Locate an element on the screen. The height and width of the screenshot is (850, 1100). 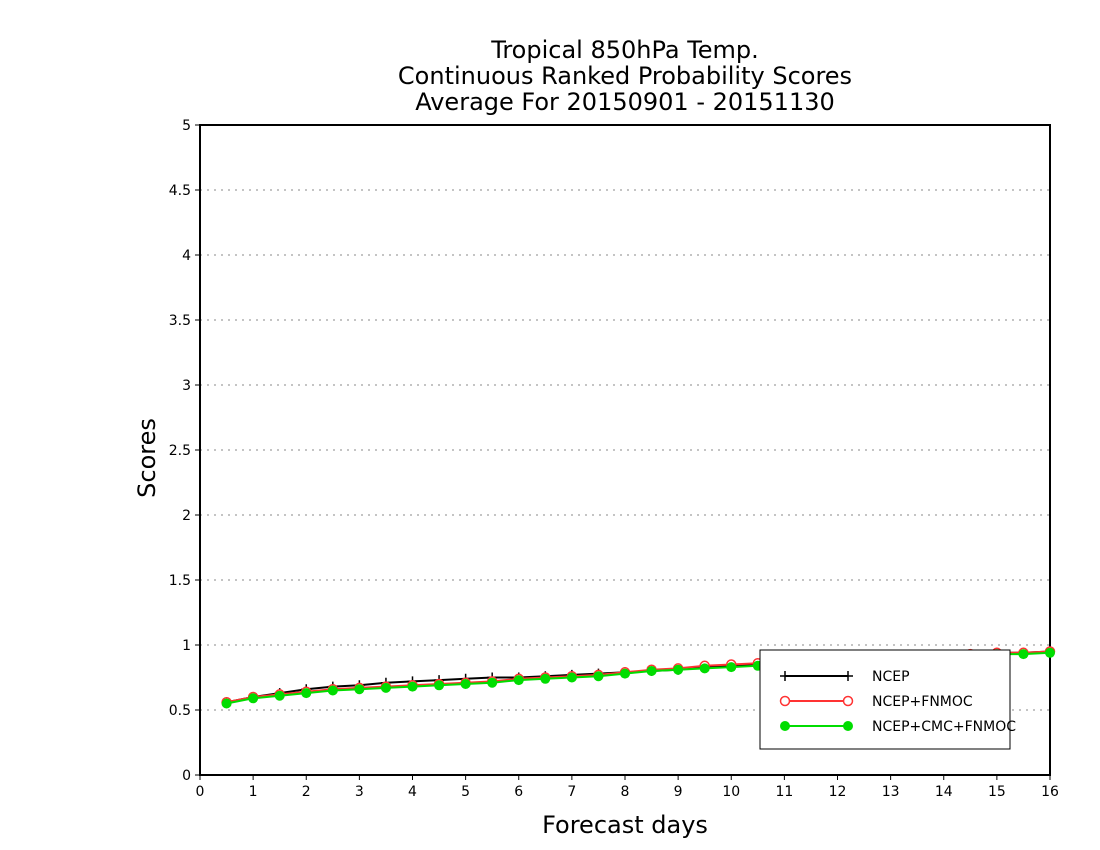
title-line-2: Continuous Ranked Probability Scores is located at coordinates (625, 76).